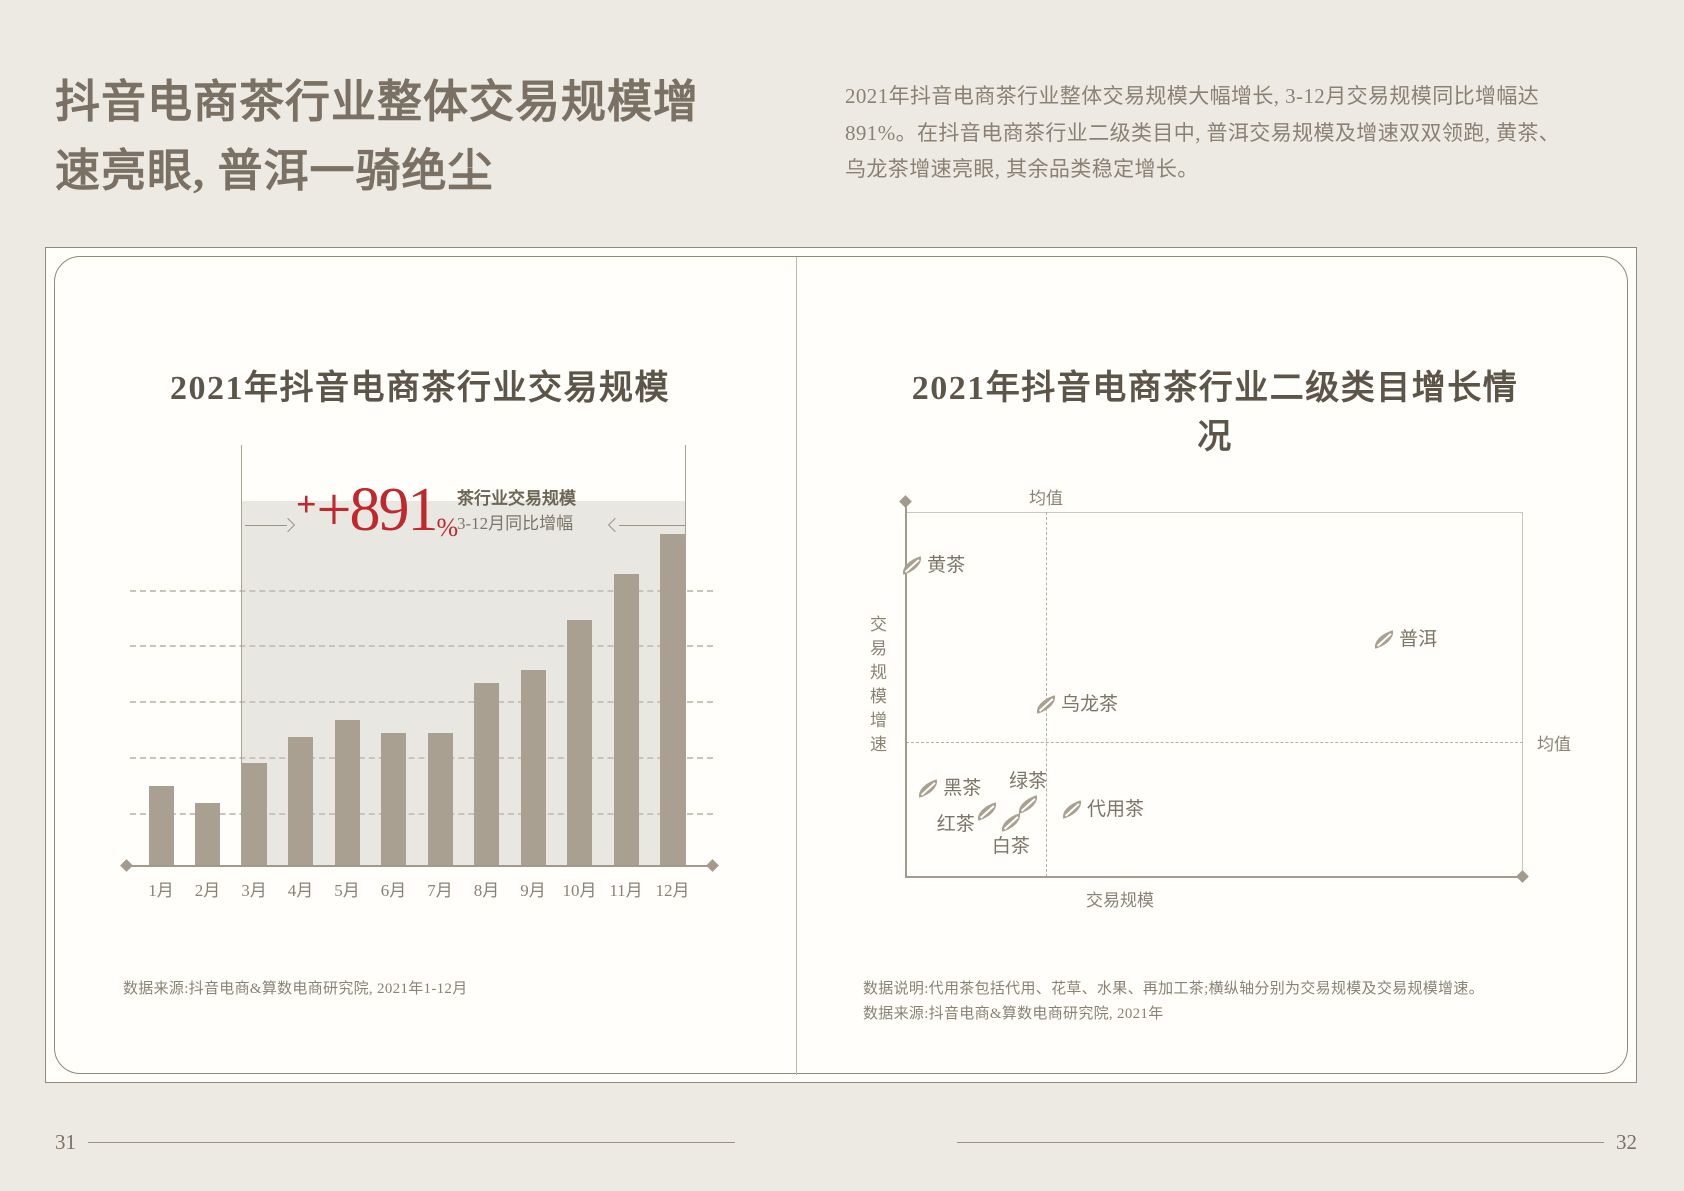 This screenshot has width=1684, height=1191. I want to click on month-label: 2月, so click(207, 890).